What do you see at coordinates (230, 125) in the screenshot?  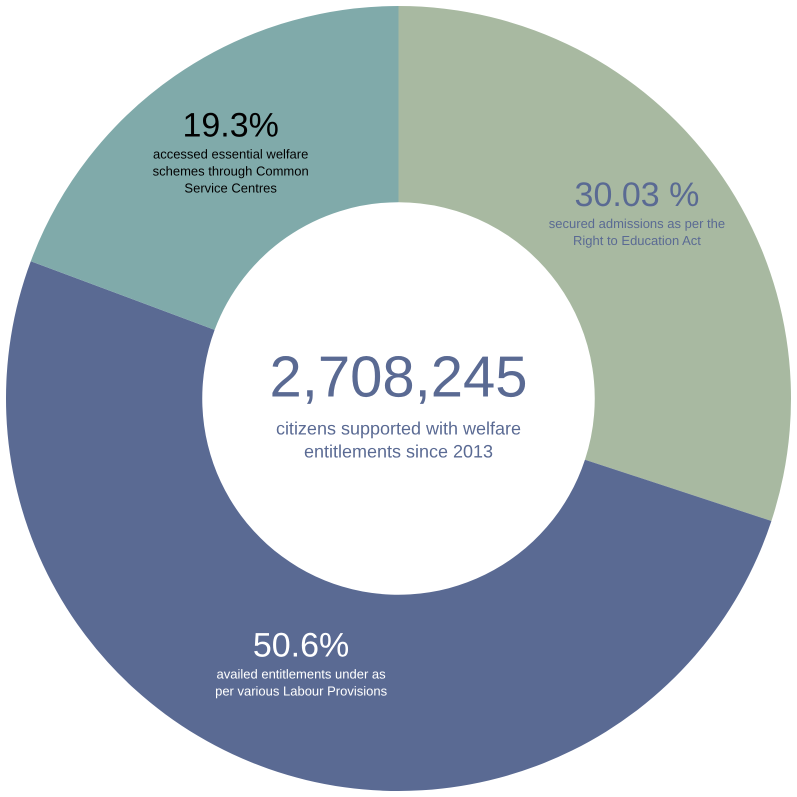 I see `data-label: 19.3%` at bounding box center [230, 125].